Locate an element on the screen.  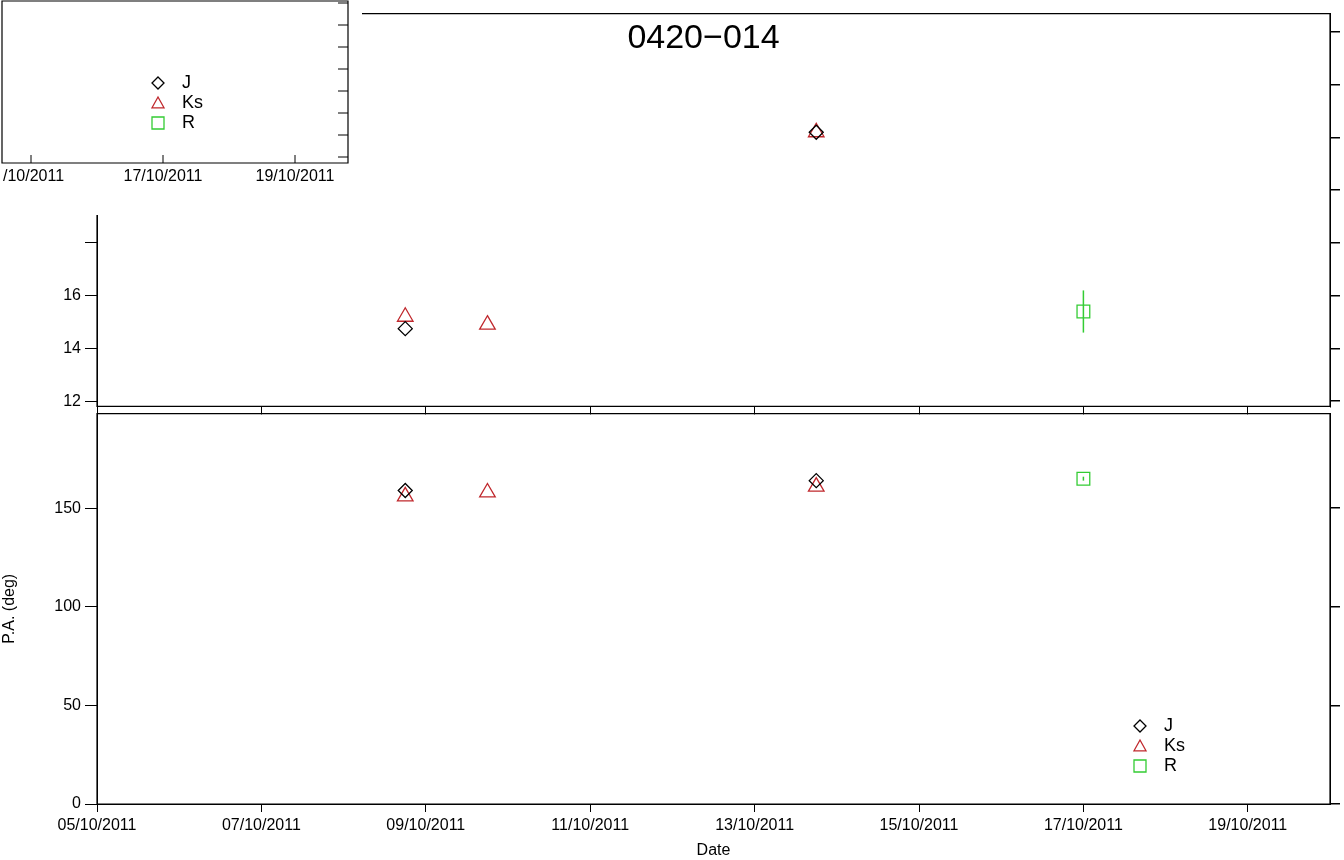
annotation: 19/10/2011 is located at coordinates (295, 176).